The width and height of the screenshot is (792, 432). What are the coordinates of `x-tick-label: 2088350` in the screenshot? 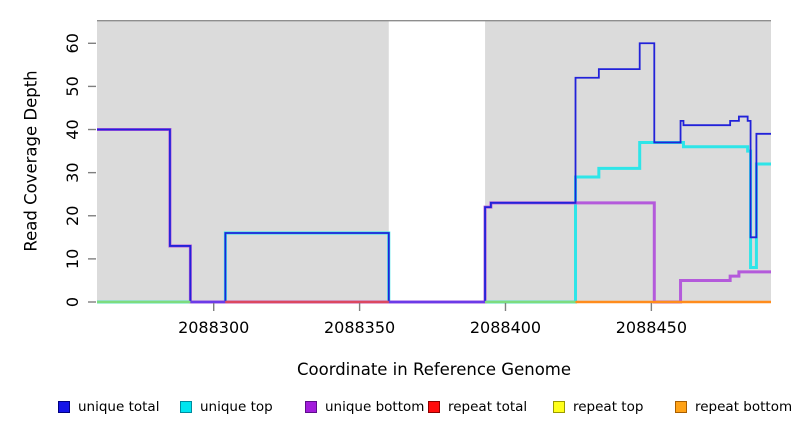 It's located at (359, 327).